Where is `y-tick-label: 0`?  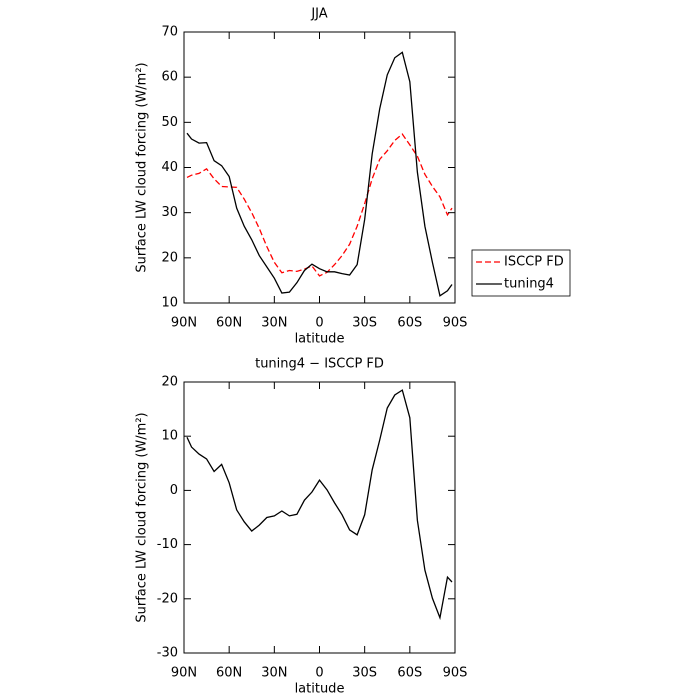
y-tick-label: 0 is located at coordinates (174, 490).